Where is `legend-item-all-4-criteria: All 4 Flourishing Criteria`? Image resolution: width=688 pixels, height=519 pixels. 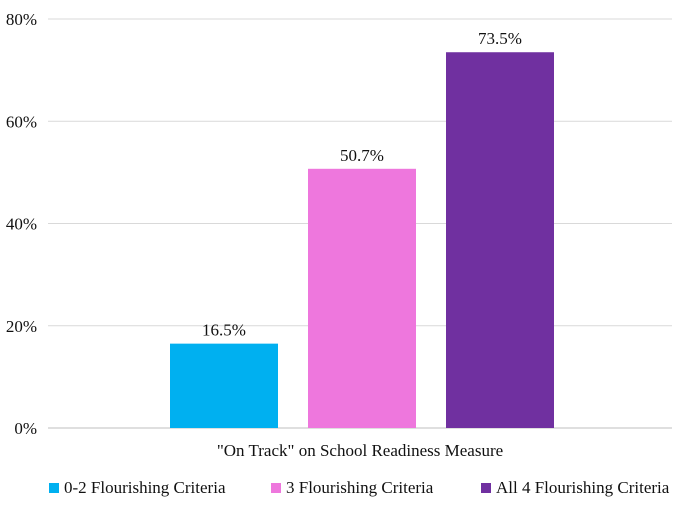 legend-item-all-4-criteria: All 4 Flourishing Criteria is located at coordinates (575, 488).